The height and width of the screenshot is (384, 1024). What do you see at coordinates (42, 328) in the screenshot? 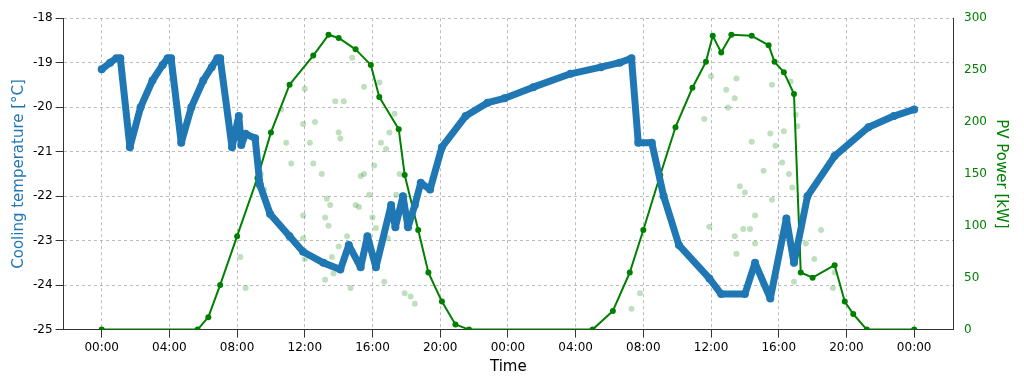
I see `y-tick-label: -25` at bounding box center [42, 328].